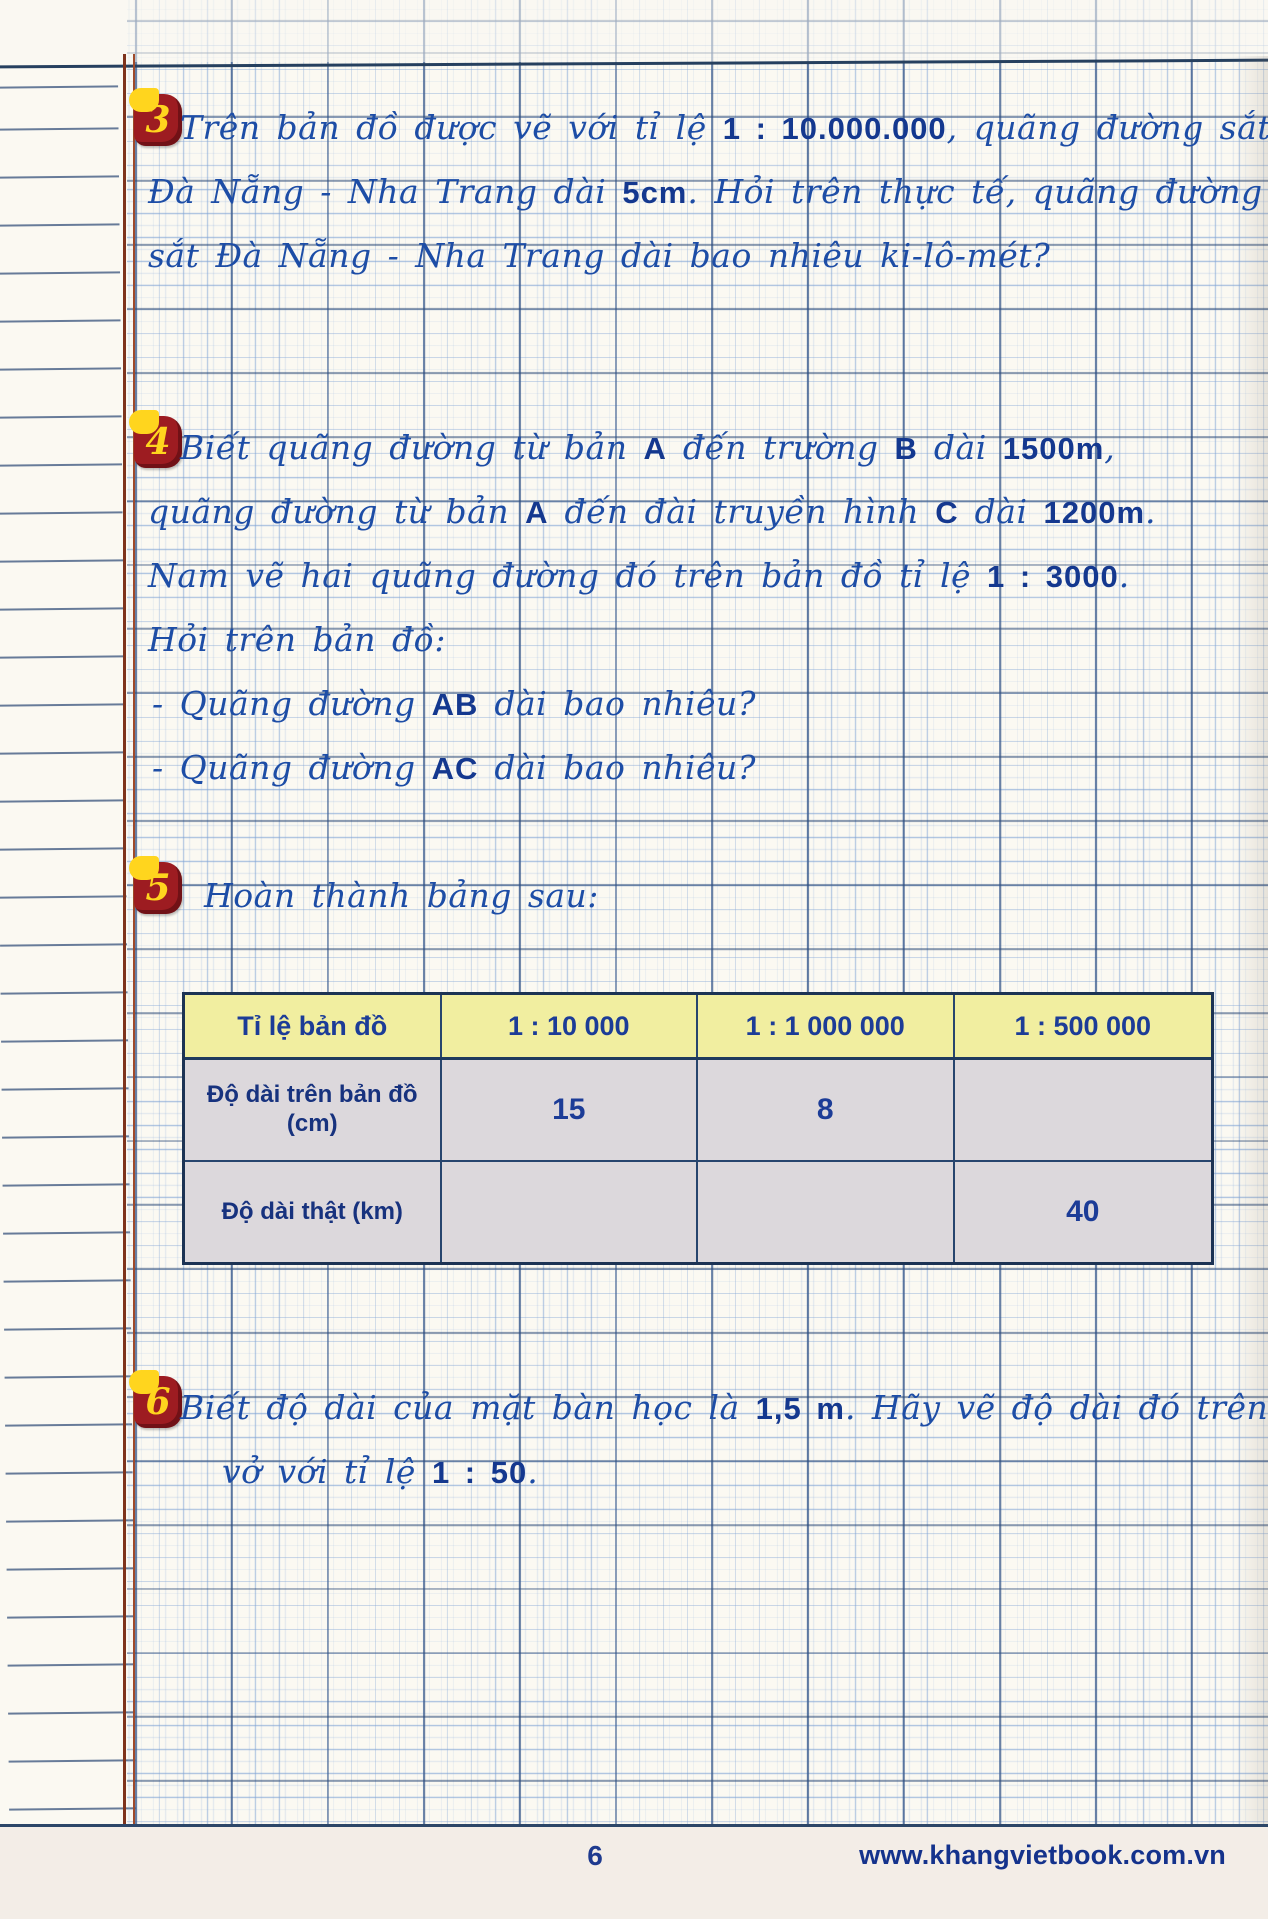 The width and height of the screenshot is (1268, 1919). I want to click on cell-real-length-3: 40, so click(1083, 1212).